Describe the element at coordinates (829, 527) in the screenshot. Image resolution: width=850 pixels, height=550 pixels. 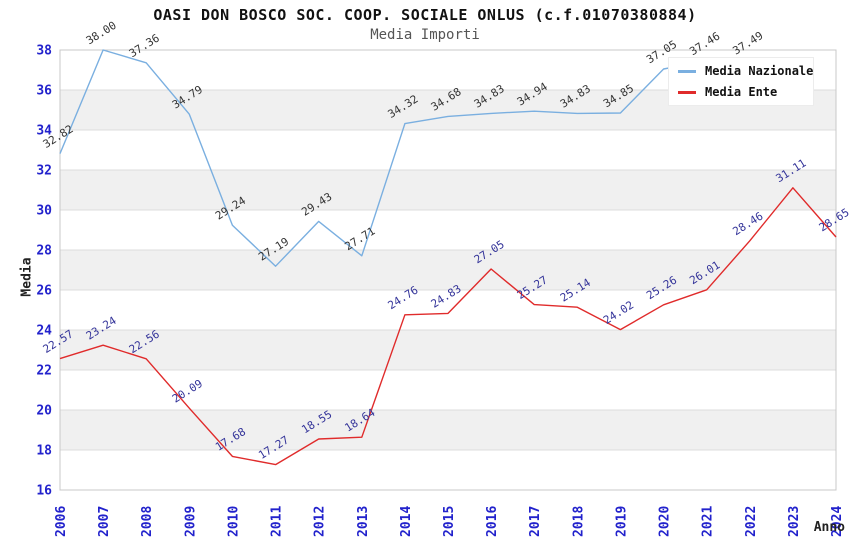
I see `x-axis-title: Anno` at that location.